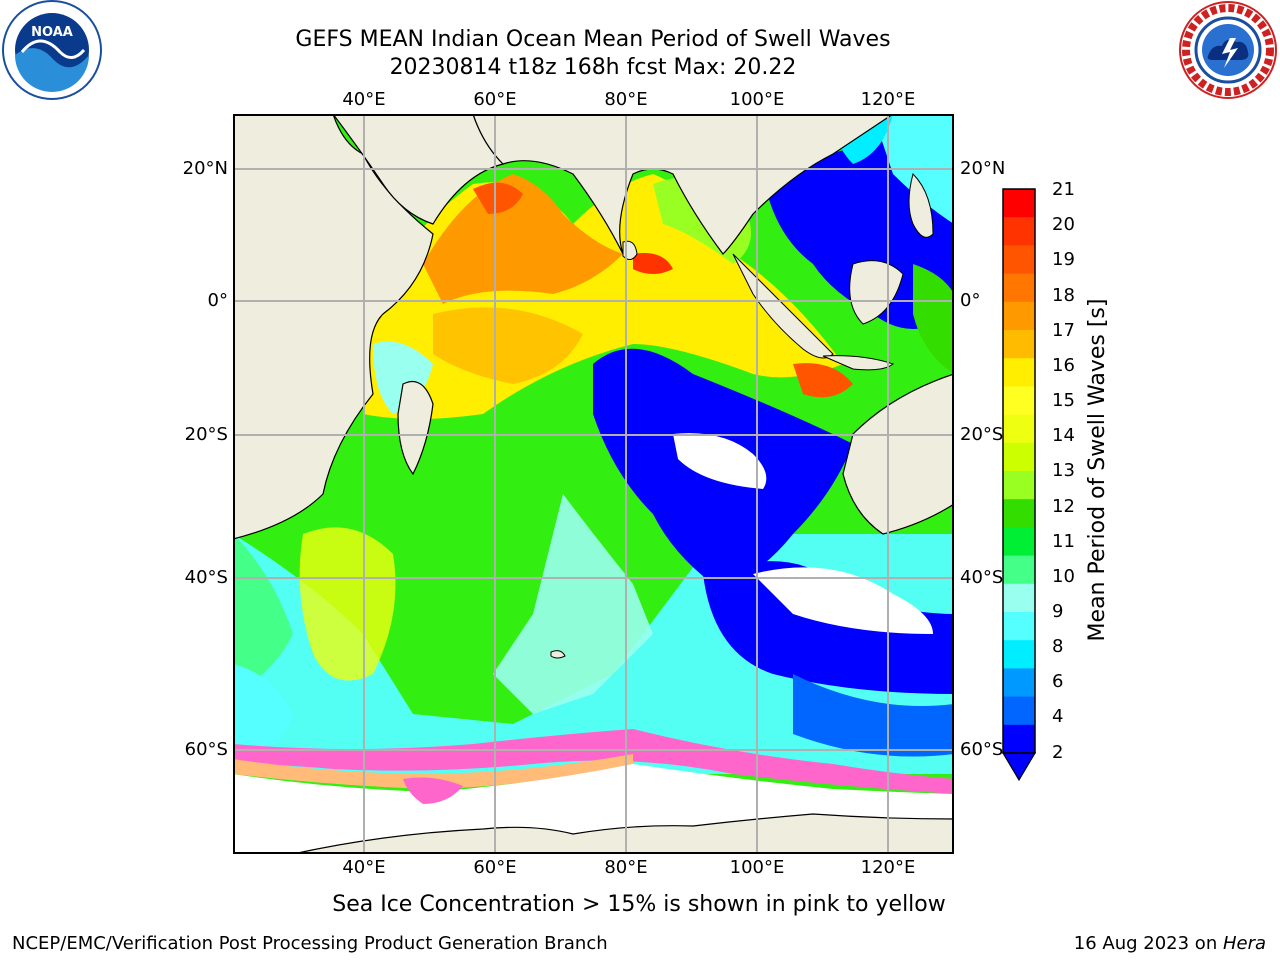  What do you see at coordinates (495, 867) in the screenshot?
I see `lon-label-bottom: 60°E` at bounding box center [495, 867].